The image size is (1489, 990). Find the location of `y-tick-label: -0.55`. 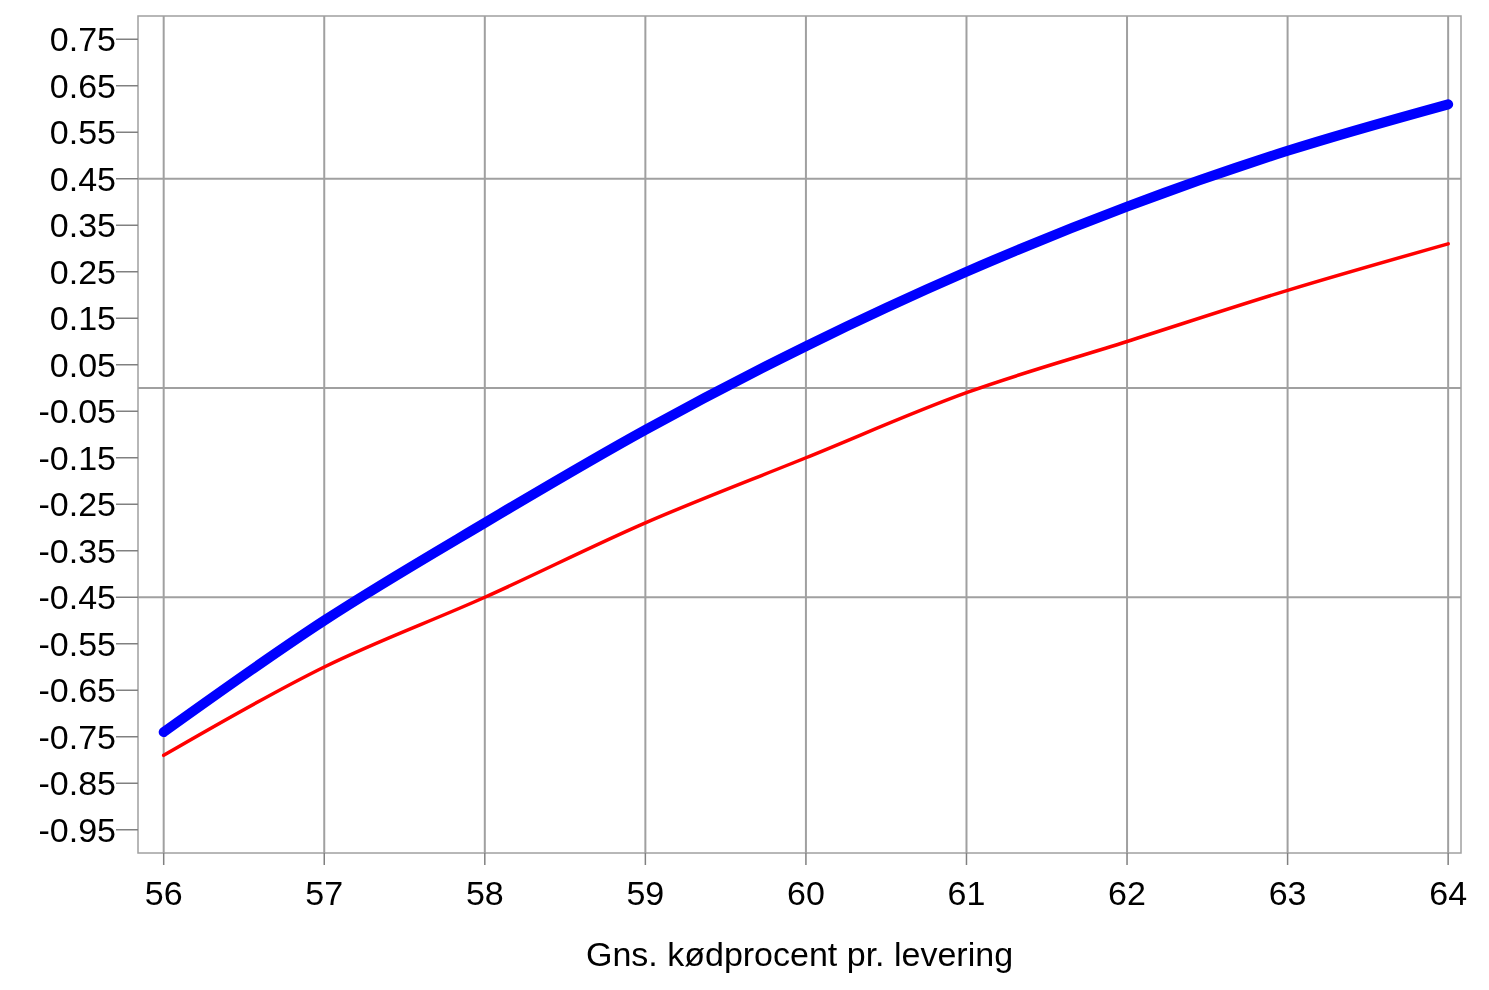

y-tick-label: -0.55 is located at coordinates (77, 643).